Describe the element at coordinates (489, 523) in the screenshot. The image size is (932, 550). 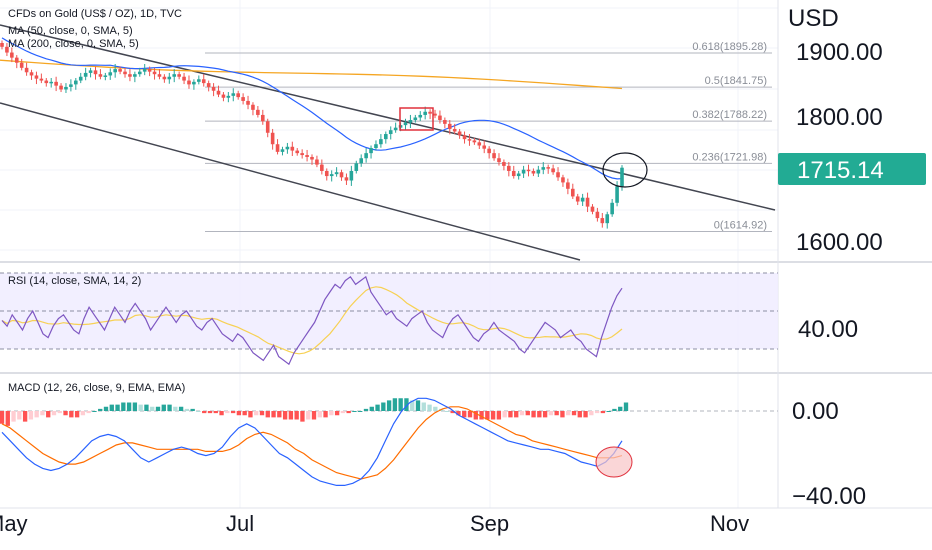
I see `time-tick: Sep` at that location.